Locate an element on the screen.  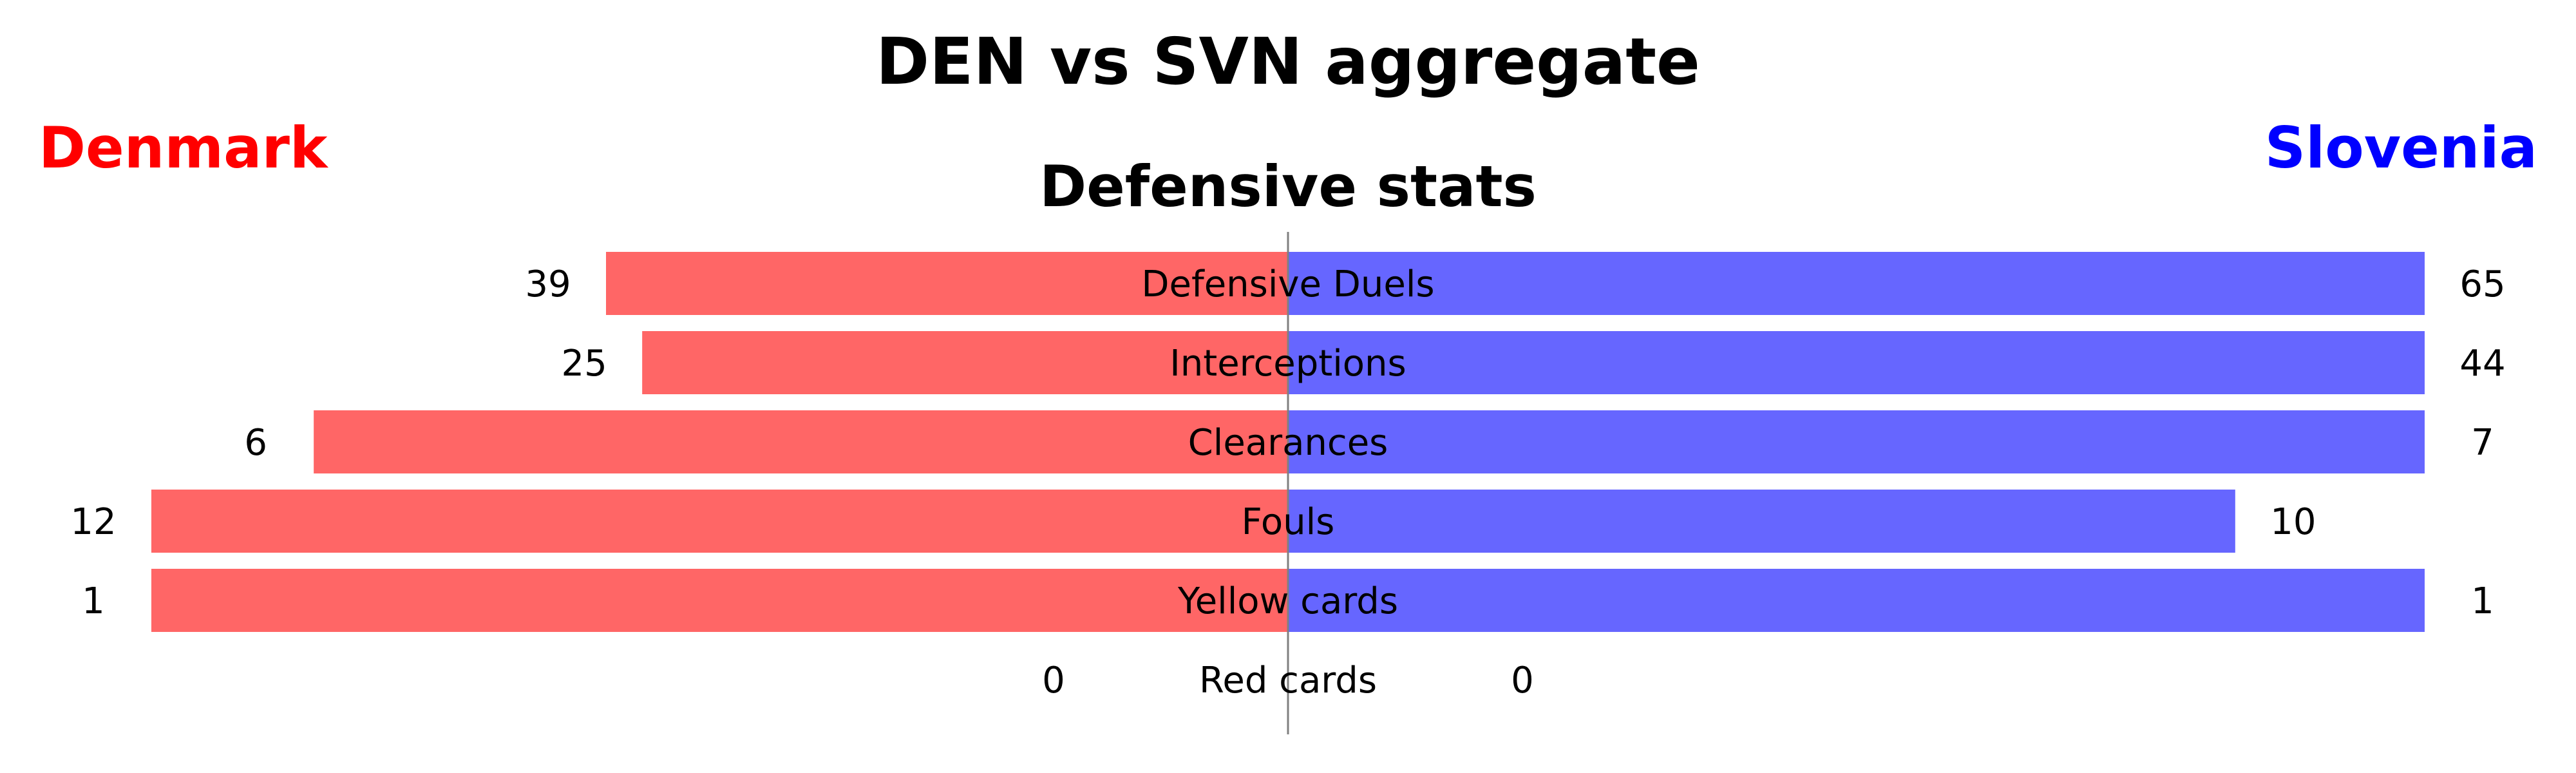
bar-slovenia-defensive-duels is located at coordinates (1857, 283).